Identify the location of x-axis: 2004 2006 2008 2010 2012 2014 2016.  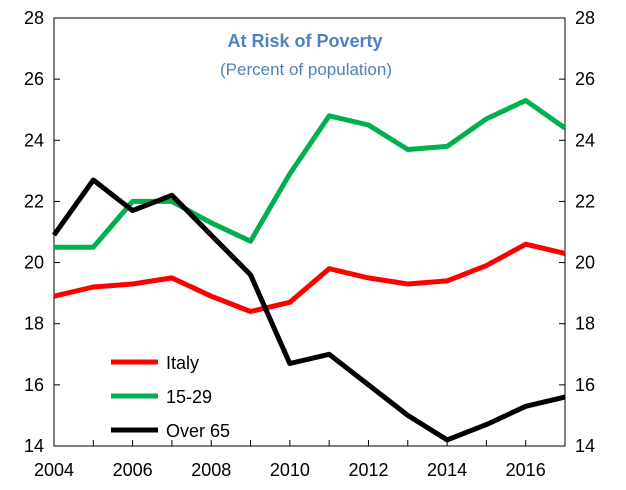
(300, 460).